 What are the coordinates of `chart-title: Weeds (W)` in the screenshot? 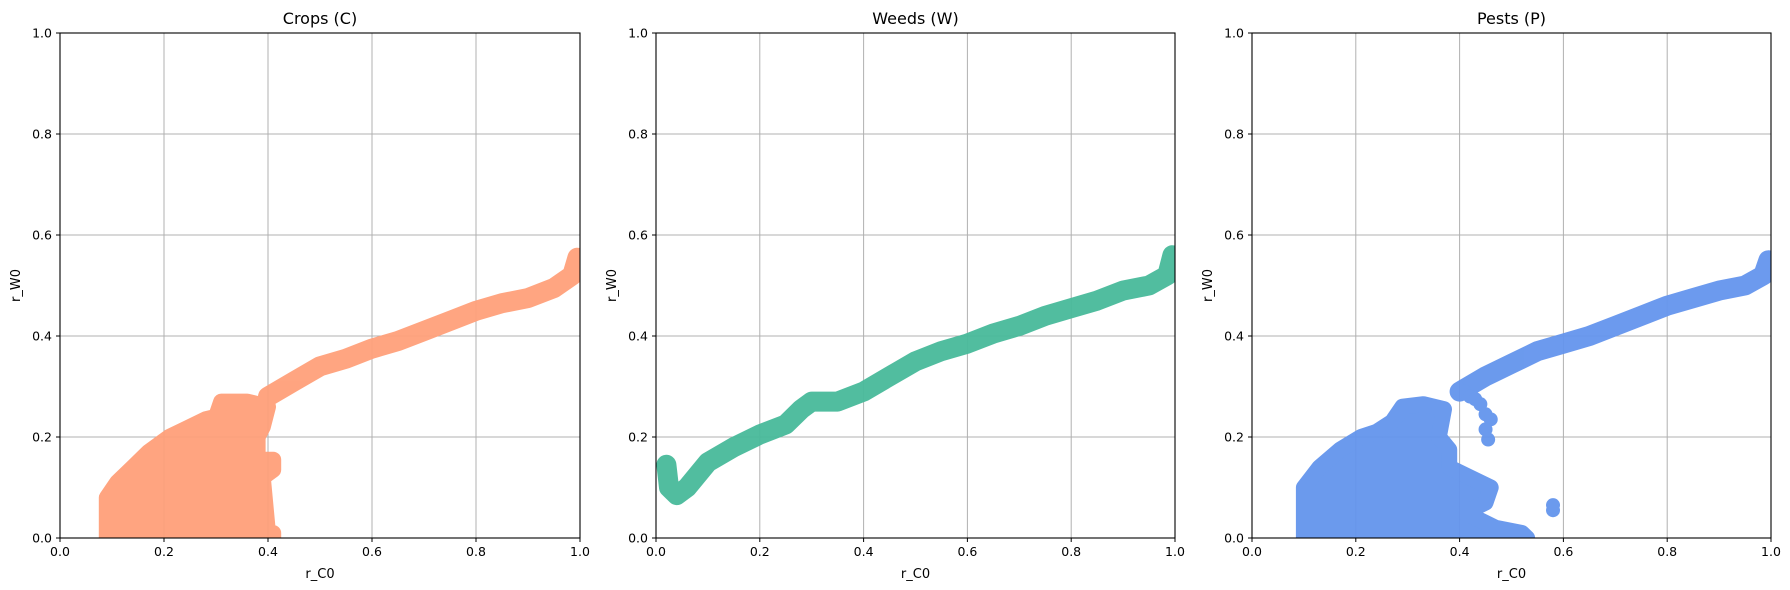 It's located at (915, 18).